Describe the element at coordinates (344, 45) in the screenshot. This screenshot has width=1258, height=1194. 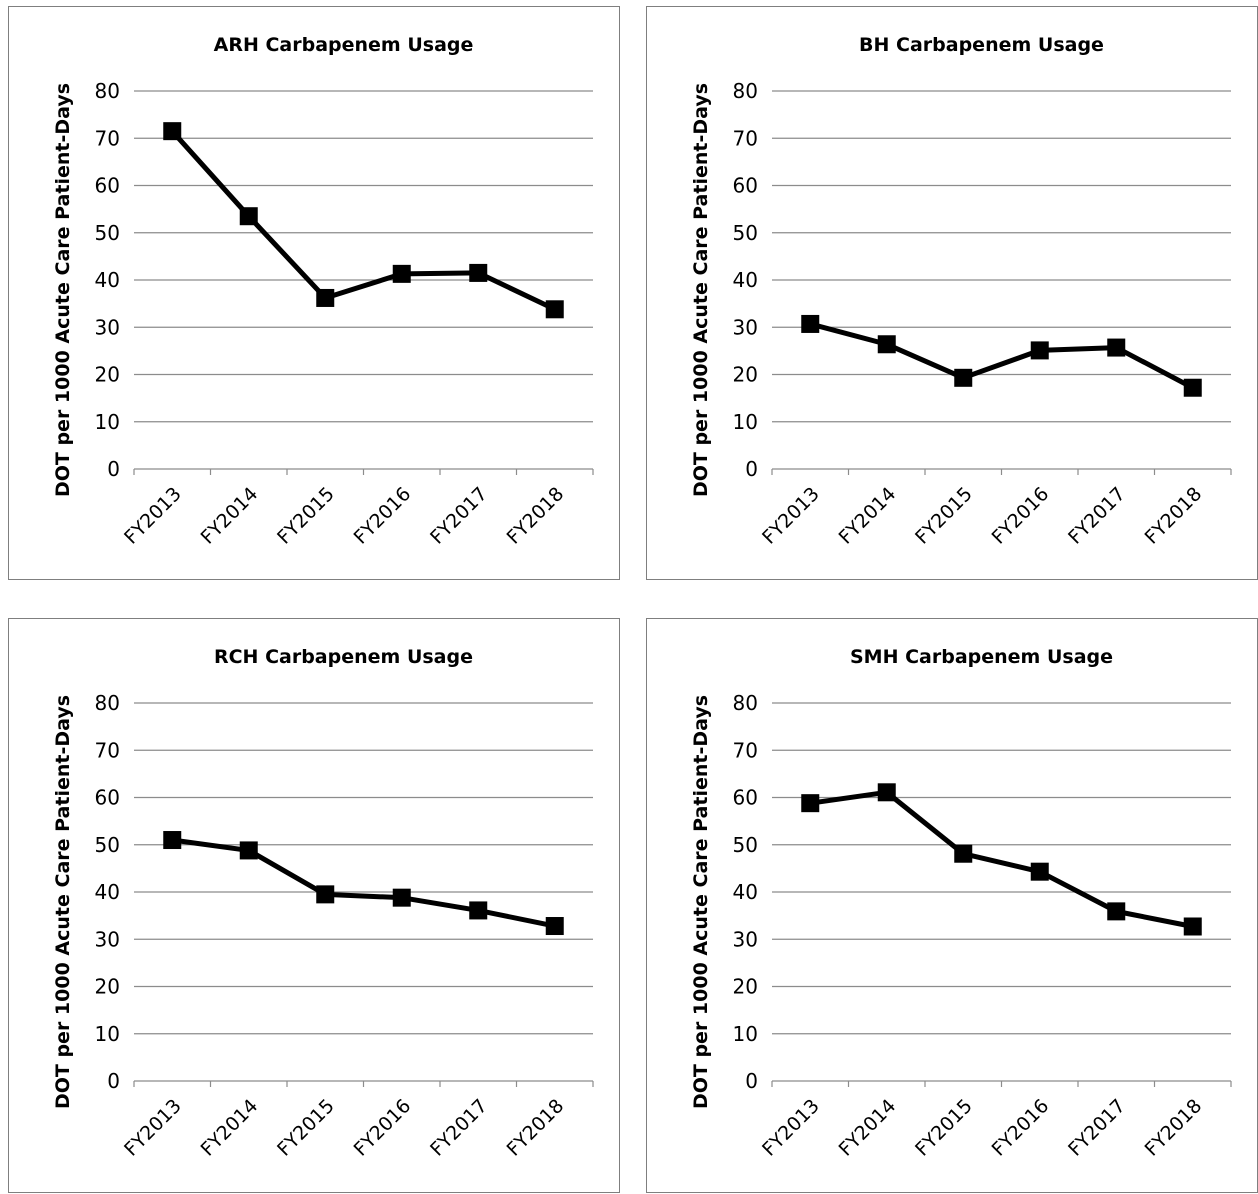
I see `chart-title: ARH Carbapenem Usage` at that location.